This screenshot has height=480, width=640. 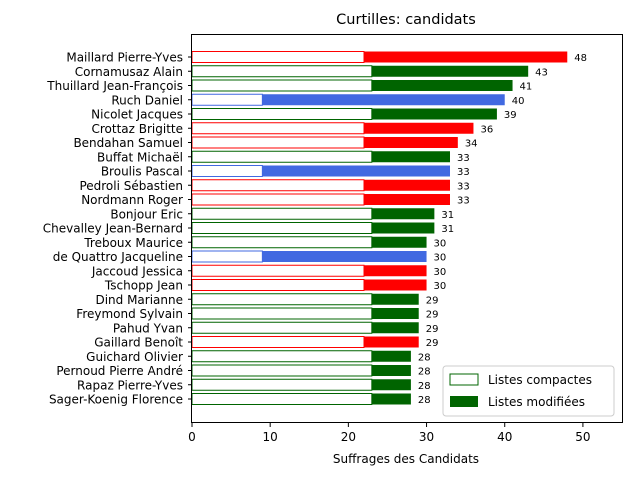 What do you see at coordinates (131, 186) in the screenshot?
I see `y-tick-label: Pedroli Sébastien` at bounding box center [131, 186].